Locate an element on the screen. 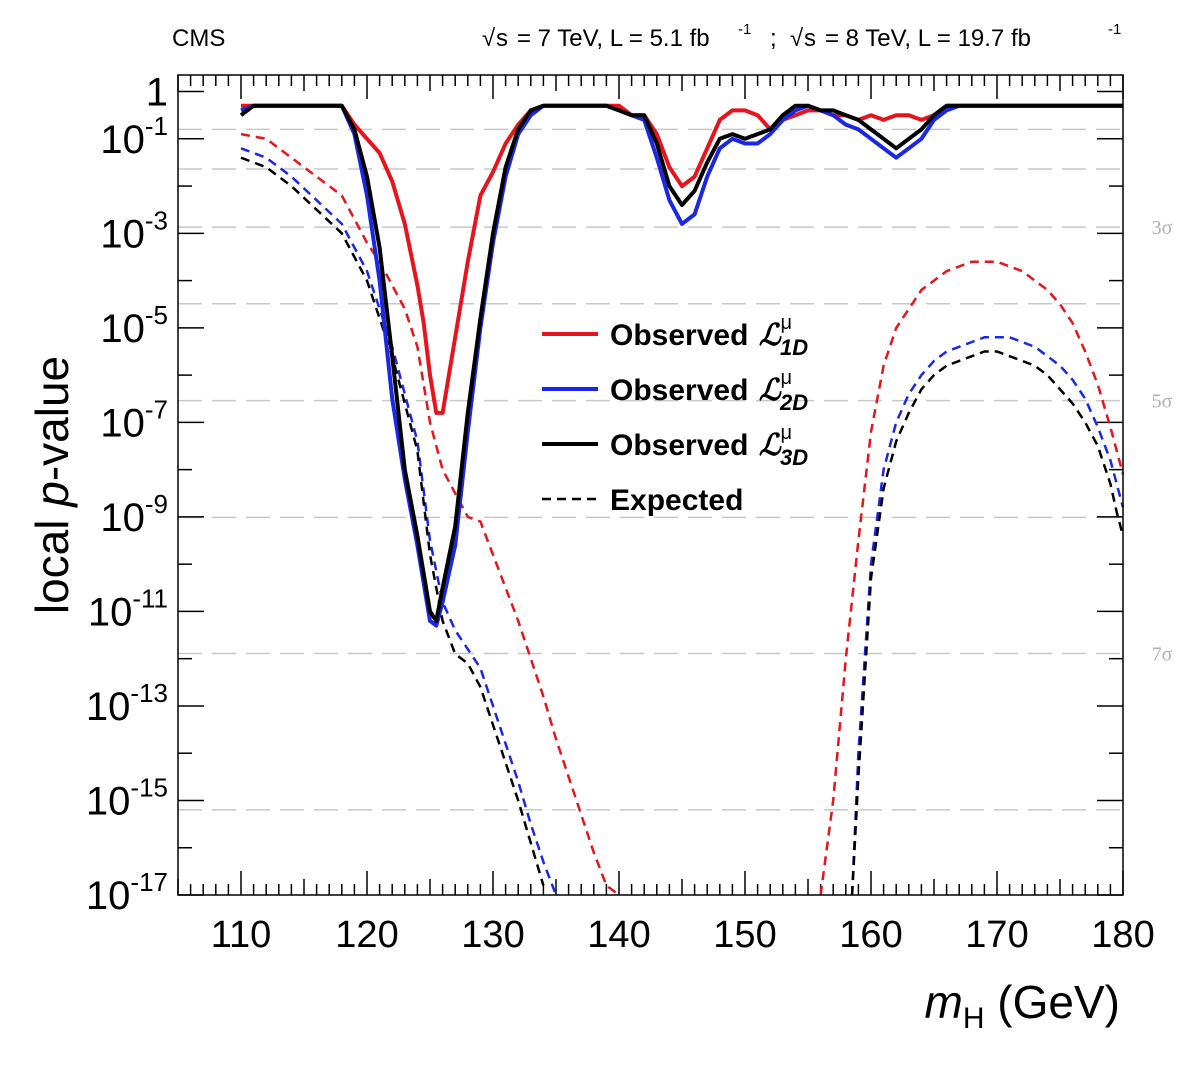  sigma-label-4: 5σ is located at coordinates (1162, 402).